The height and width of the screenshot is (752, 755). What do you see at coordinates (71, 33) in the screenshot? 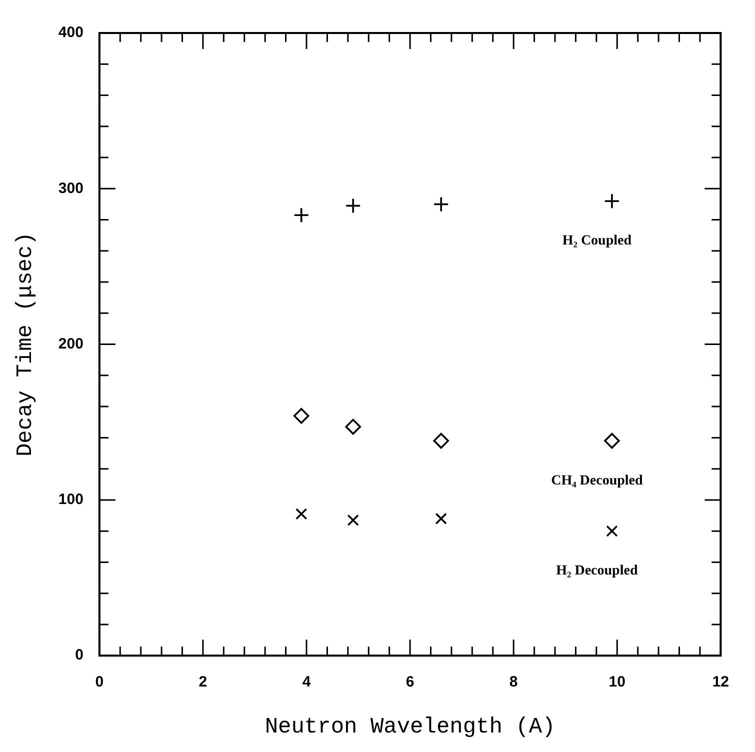
I see `y-tick-label: 400` at bounding box center [71, 33].